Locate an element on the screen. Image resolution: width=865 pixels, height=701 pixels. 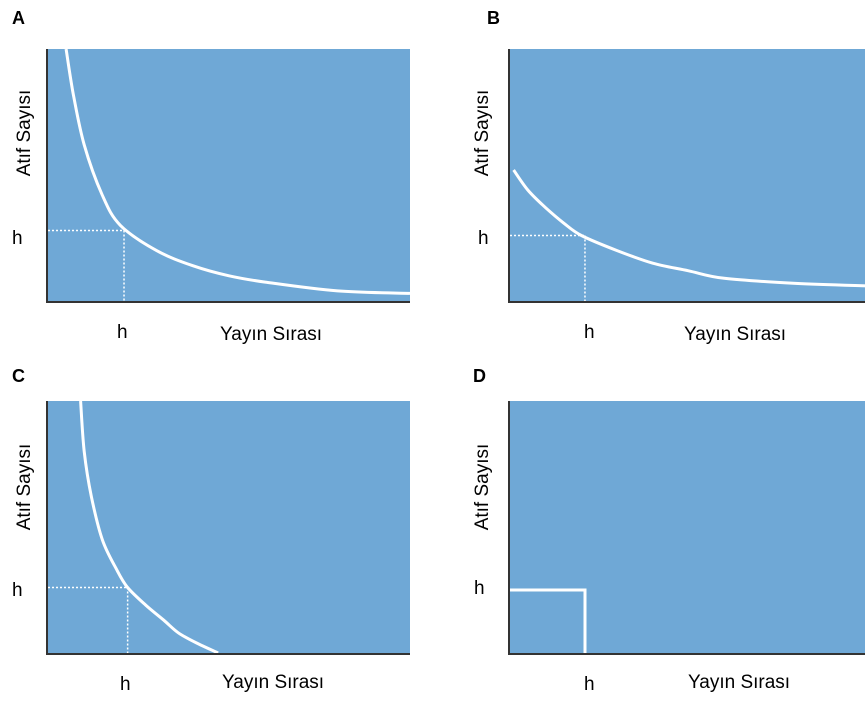
h-tick-x-c: h is located at coordinates (125, 684).